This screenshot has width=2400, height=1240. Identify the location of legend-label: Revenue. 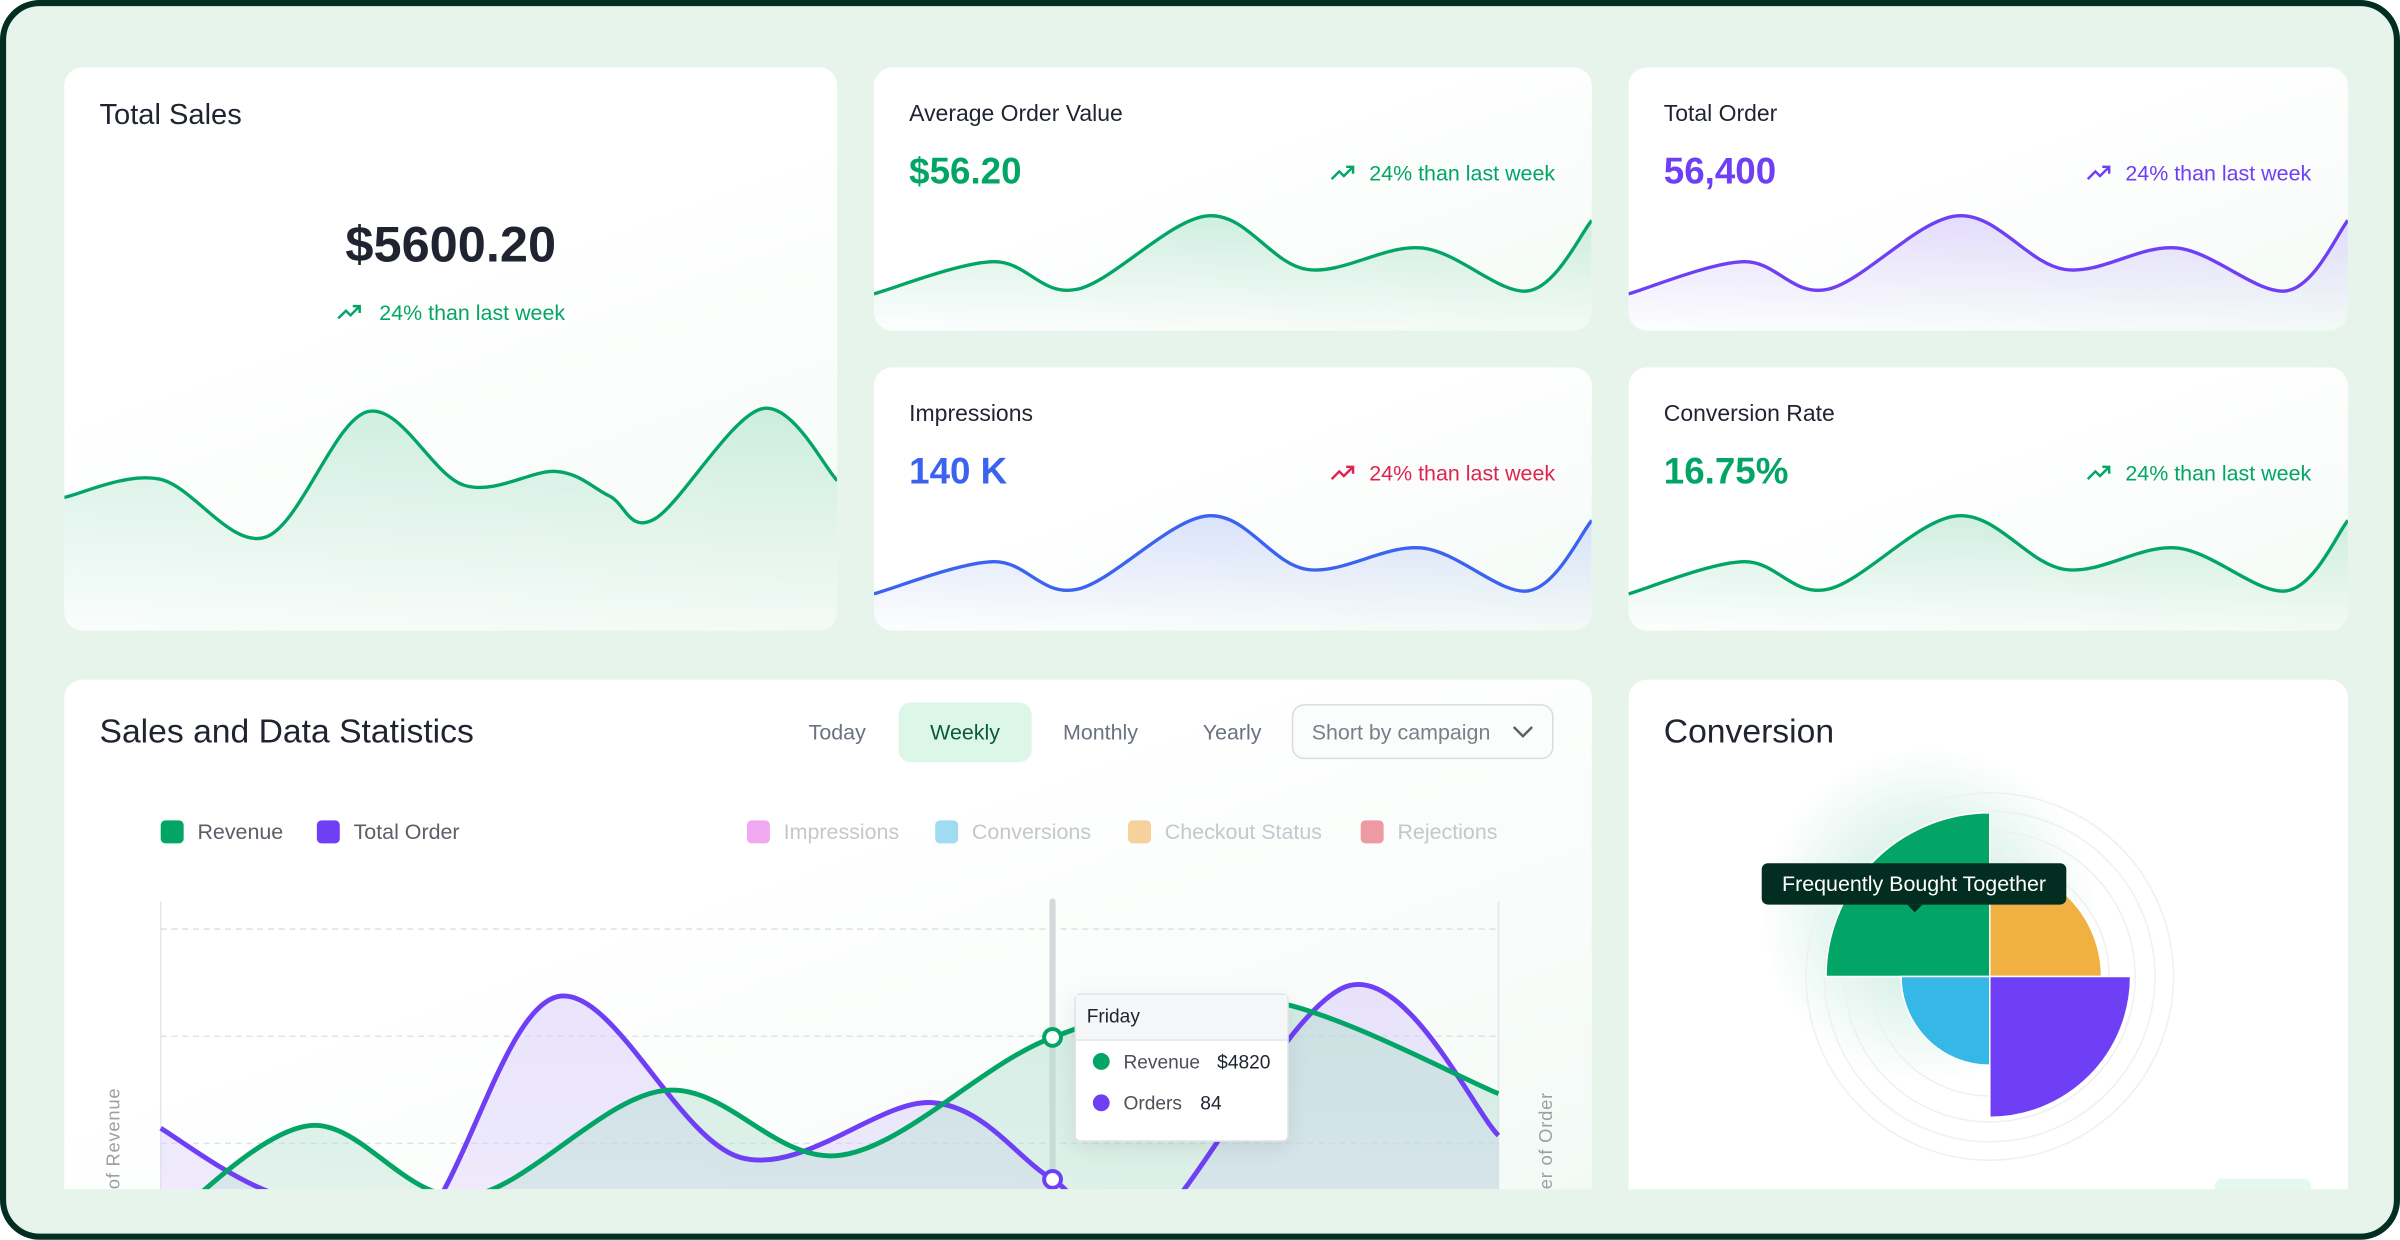
(240, 831).